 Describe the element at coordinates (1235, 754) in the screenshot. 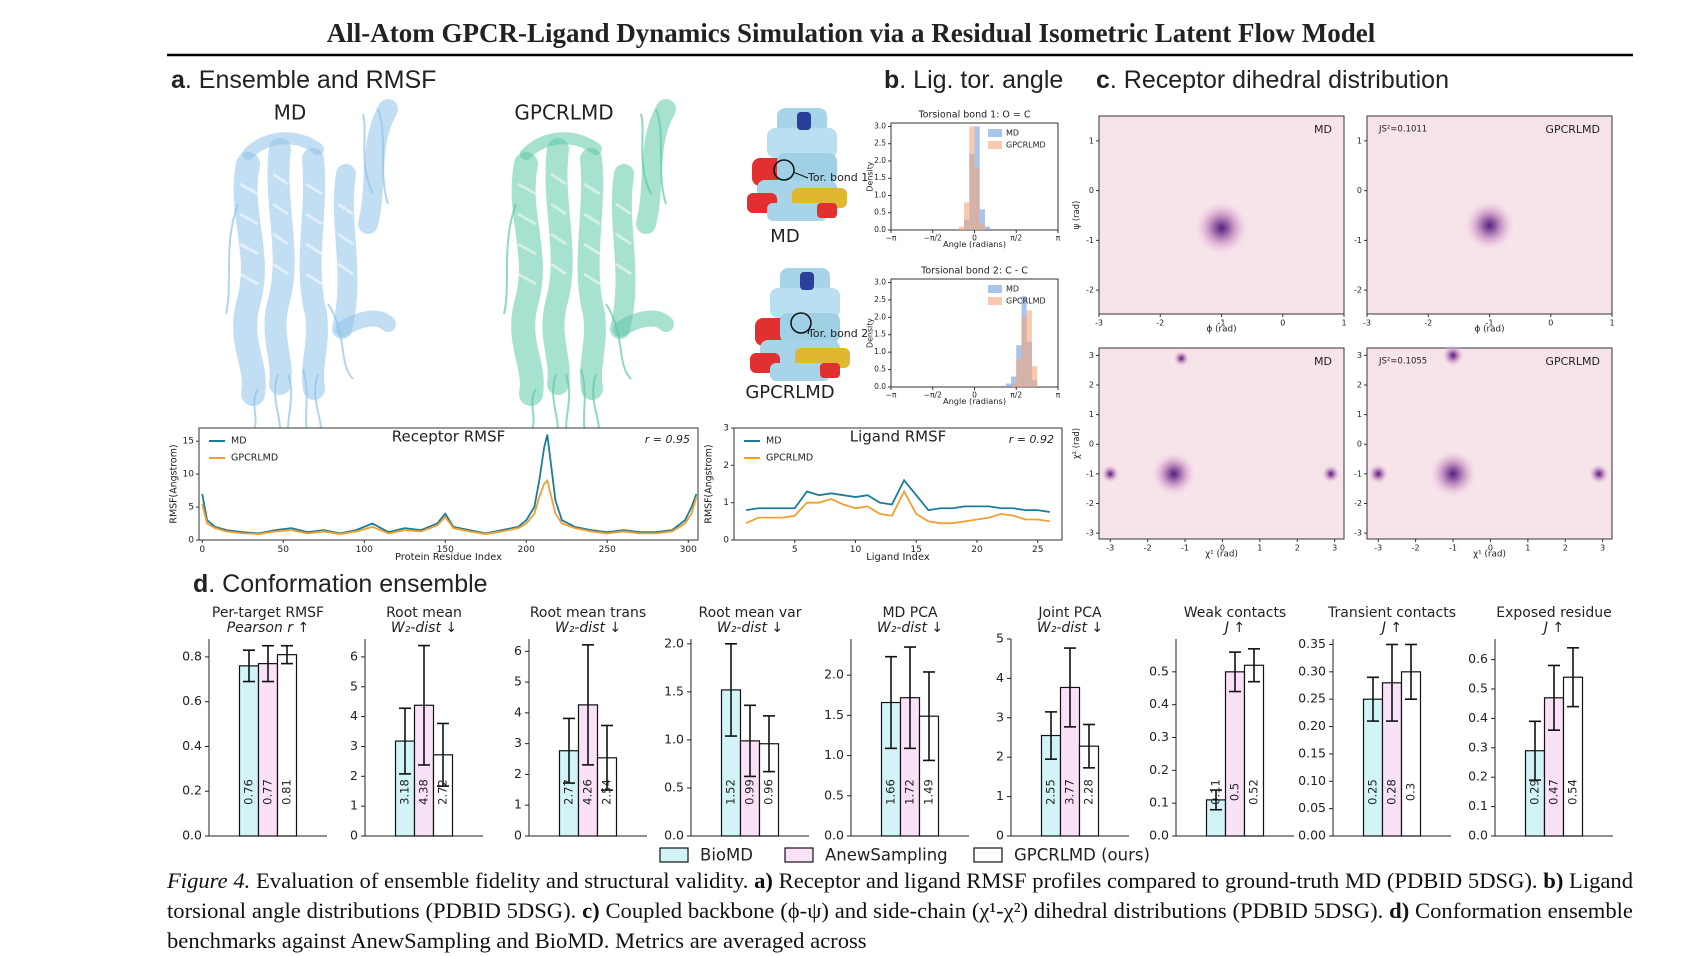

I see `bar` at that location.